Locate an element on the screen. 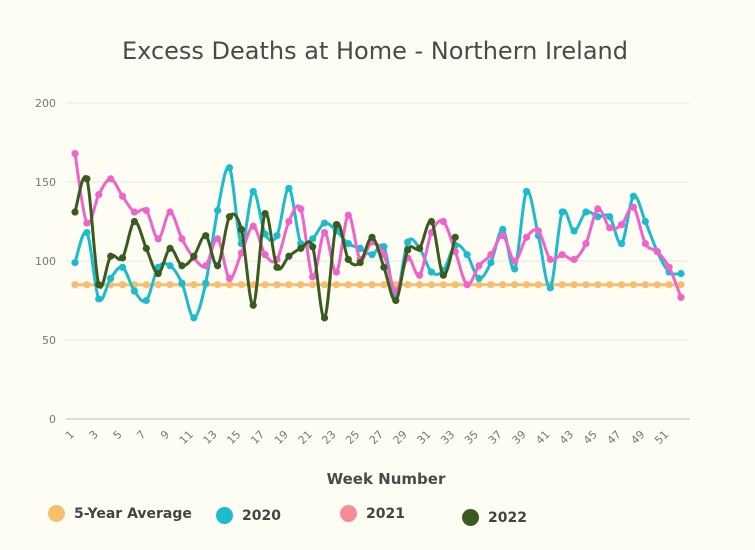 This screenshot has height=550, width=755. legend-swatch is located at coordinates (56, 513).